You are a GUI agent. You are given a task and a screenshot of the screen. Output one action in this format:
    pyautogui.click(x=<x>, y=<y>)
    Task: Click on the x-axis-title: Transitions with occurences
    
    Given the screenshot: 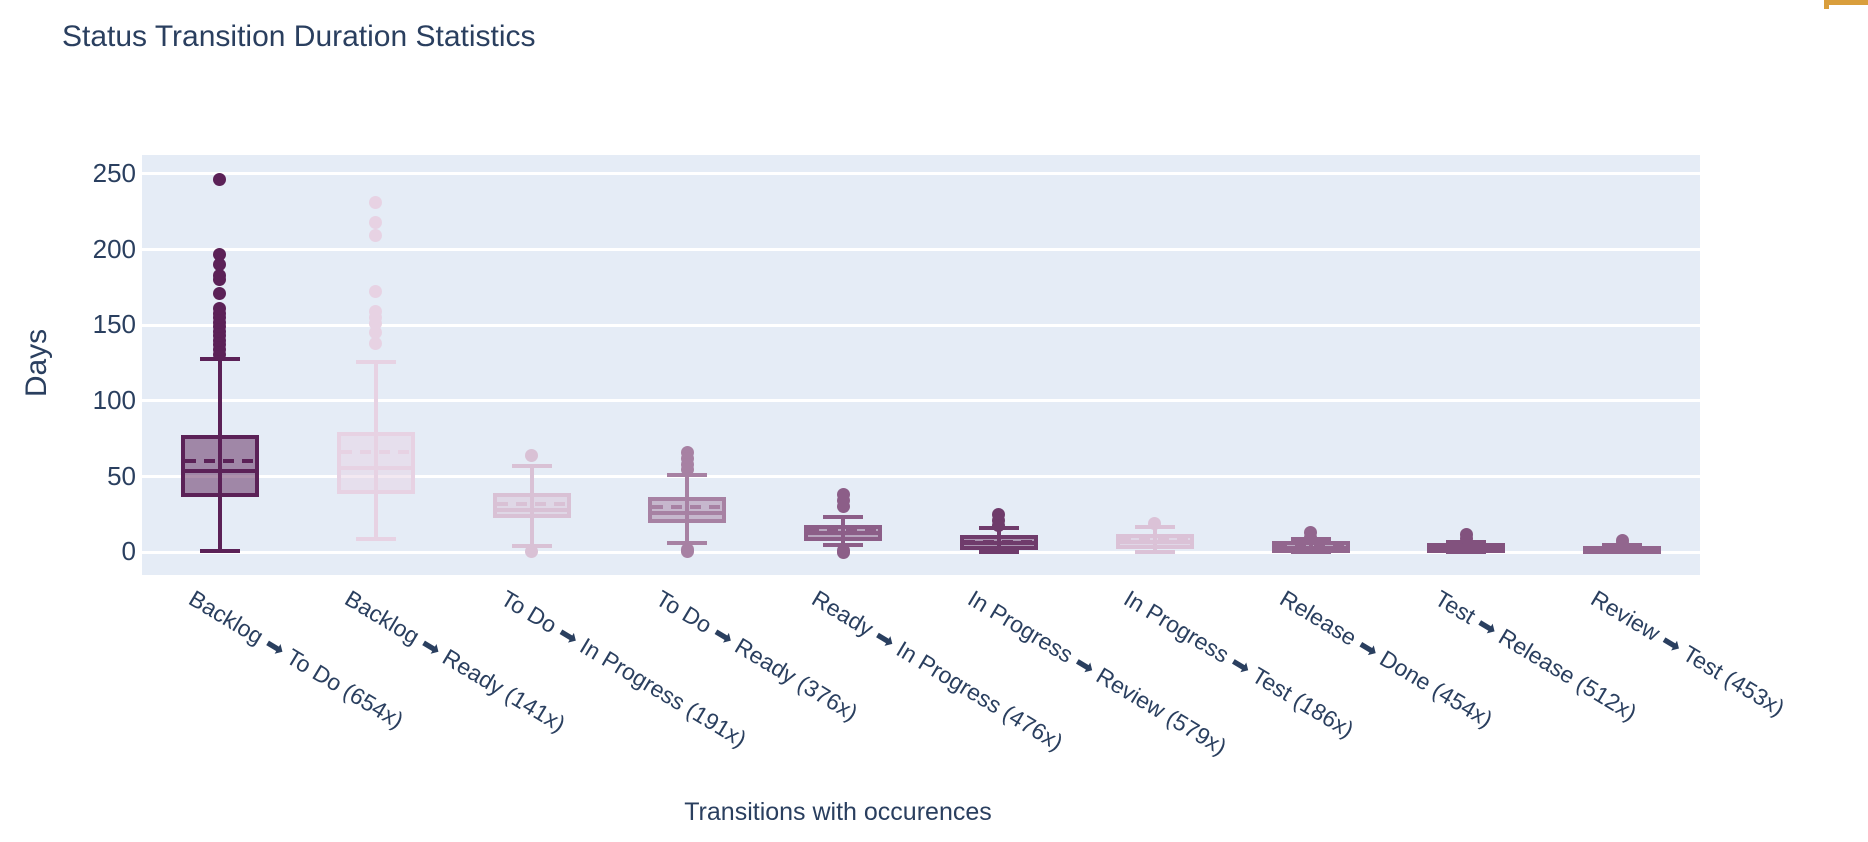 What is the action you would take?
    pyautogui.click(x=838, y=812)
    